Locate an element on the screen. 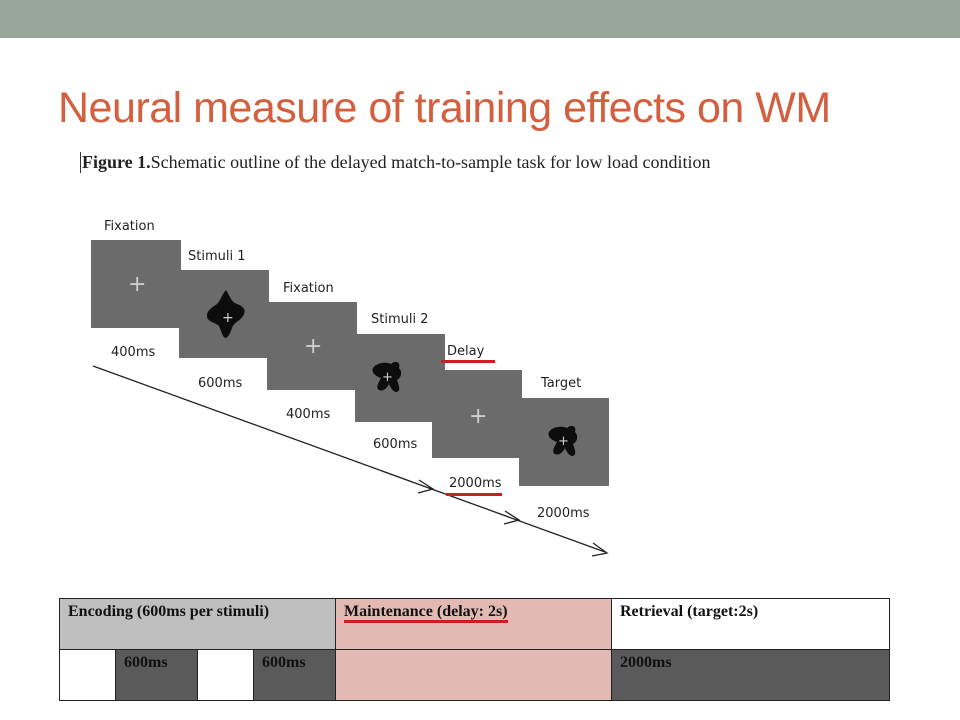 Image resolution: width=960 pixels, height=720 pixels. encoding-duration-cell-1: 600ms is located at coordinates (156, 675).